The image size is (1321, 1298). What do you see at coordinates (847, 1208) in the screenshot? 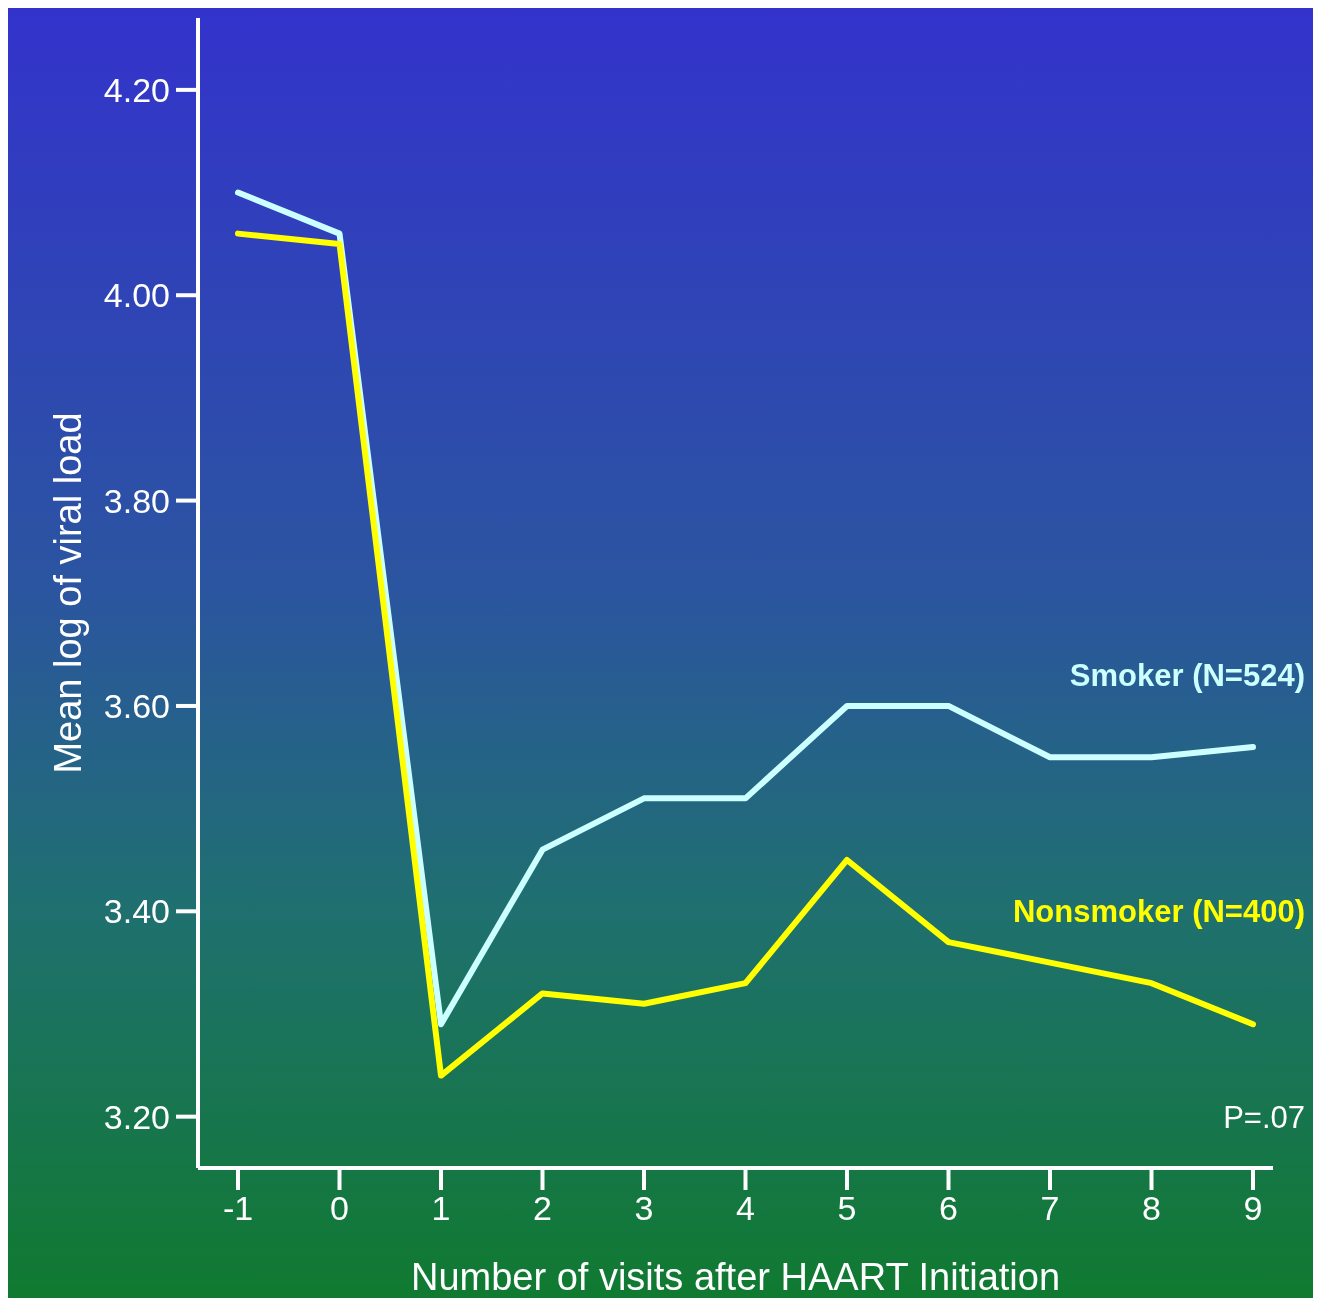
I see `x-tick-label: 5` at bounding box center [847, 1208].